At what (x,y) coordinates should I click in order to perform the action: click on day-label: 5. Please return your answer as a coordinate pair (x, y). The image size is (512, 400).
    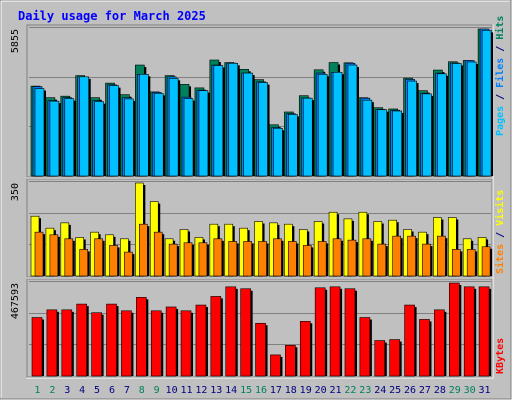
    Looking at the image, I should click on (97, 390).